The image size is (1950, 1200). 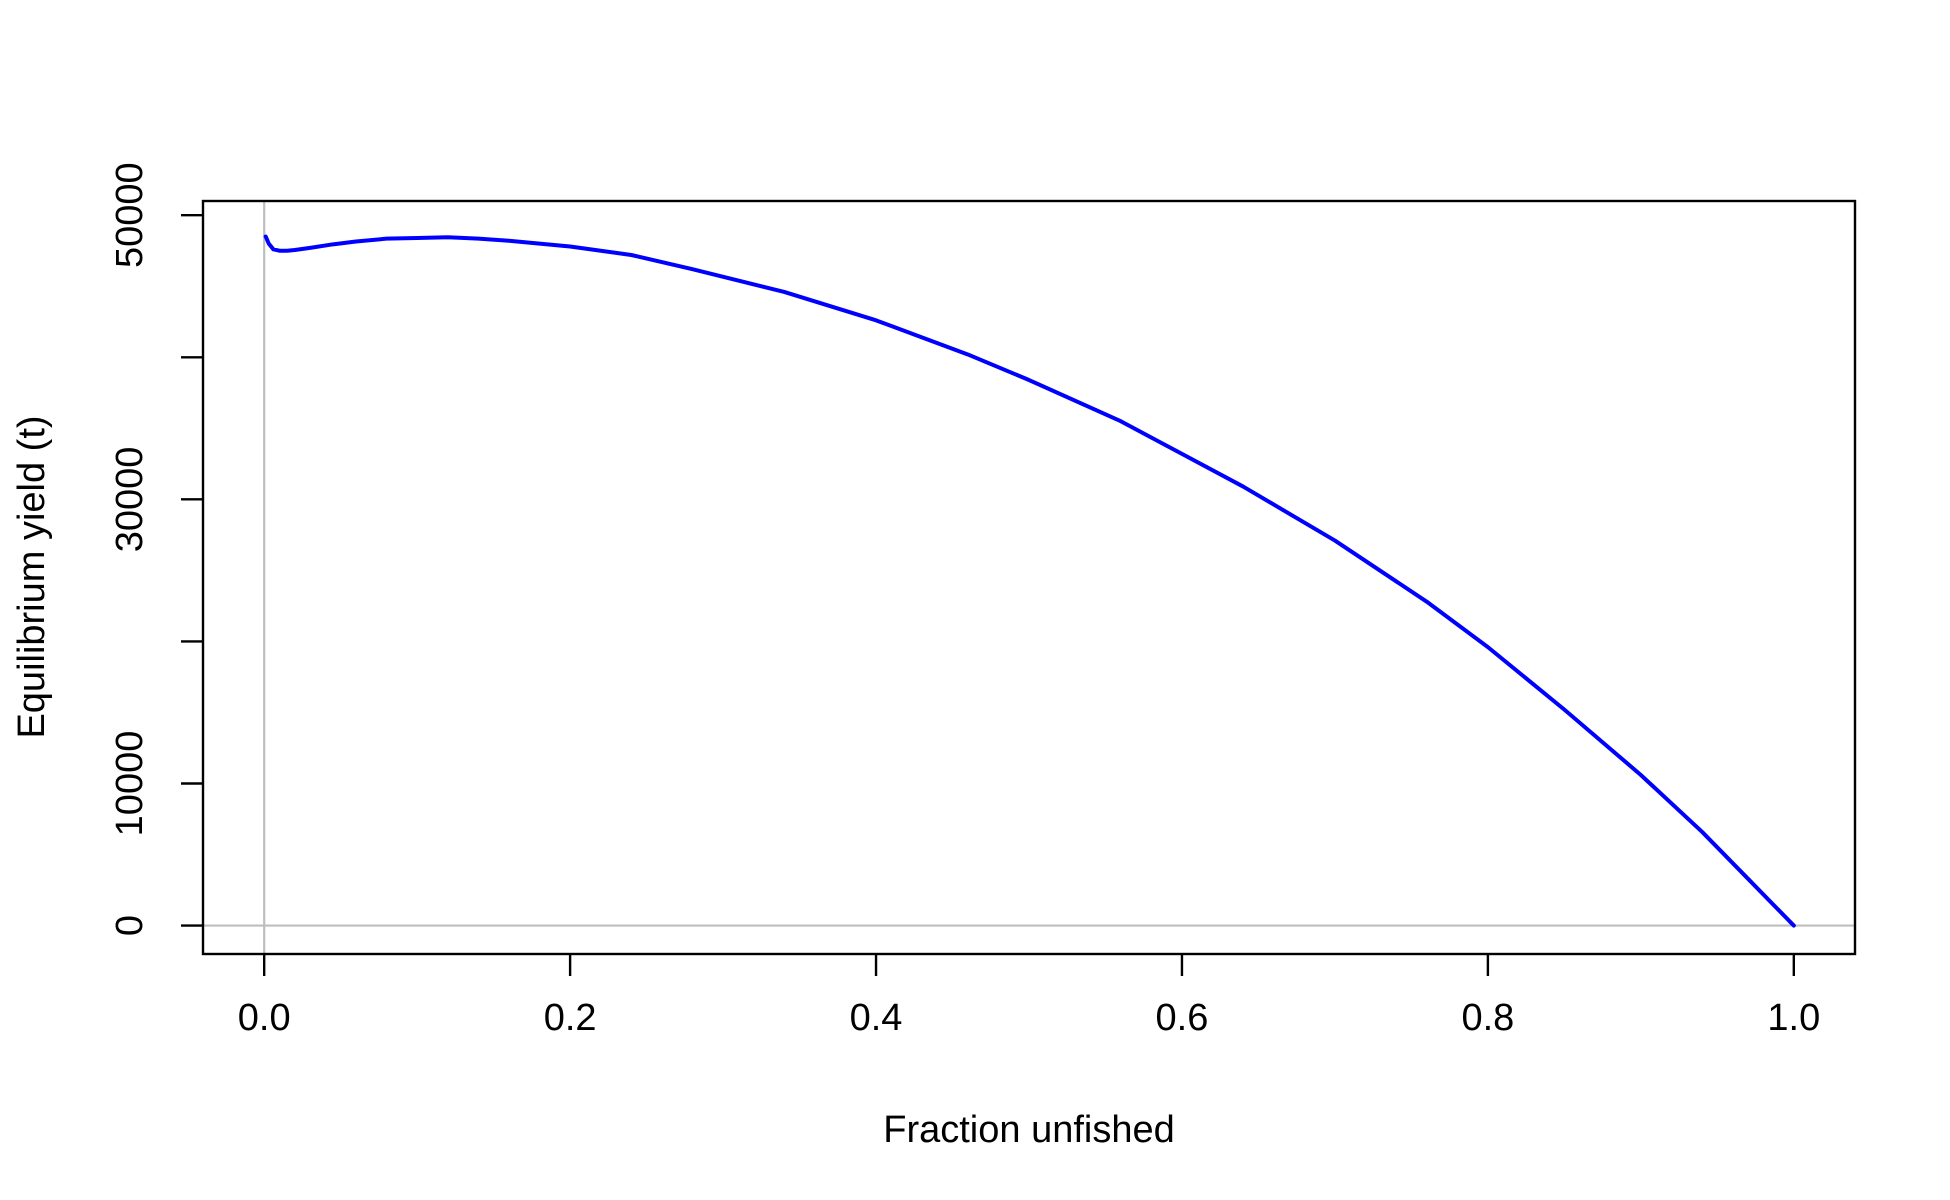 I want to click on y-tick-label: 10000, so click(x=130, y=784).